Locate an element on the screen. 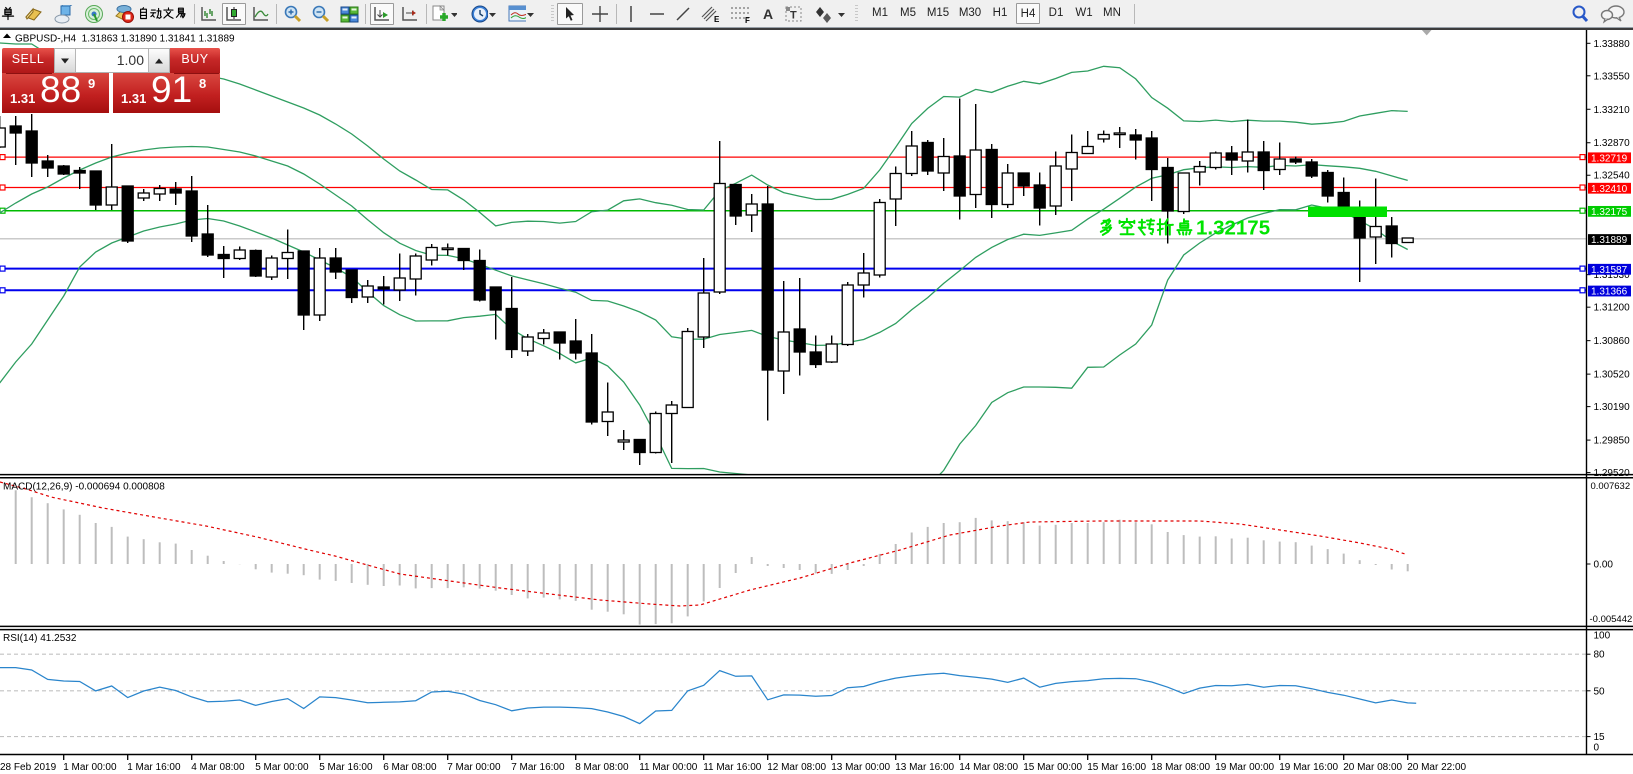 Image resolution: width=1633 pixels, height=774 pixels. svg-text: 1.31530 is located at coordinates (1612, 275).